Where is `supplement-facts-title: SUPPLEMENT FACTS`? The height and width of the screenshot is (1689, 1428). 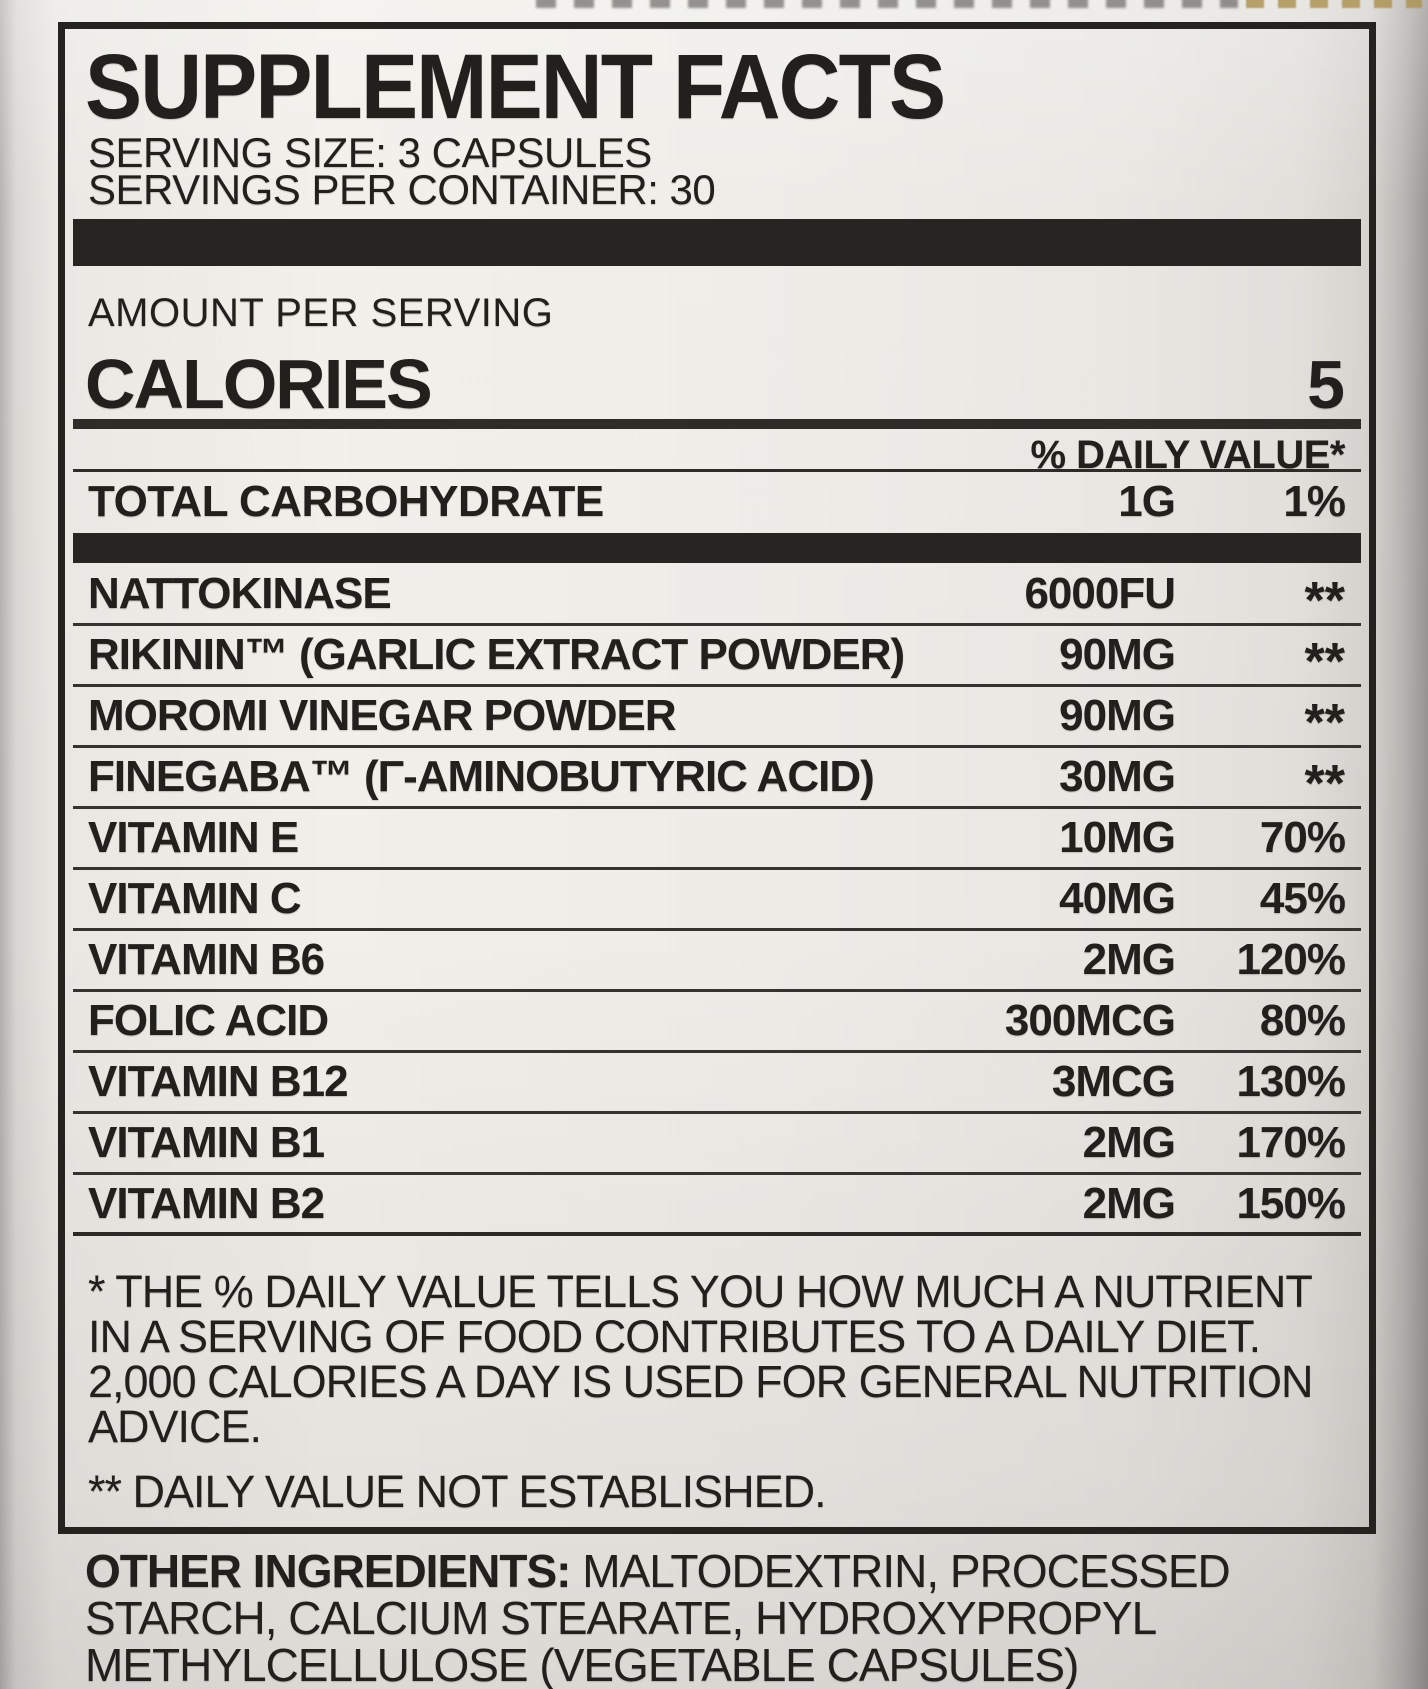
supplement-facts-title: SUPPLEMENT FACTS is located at coordinates (515, 87).